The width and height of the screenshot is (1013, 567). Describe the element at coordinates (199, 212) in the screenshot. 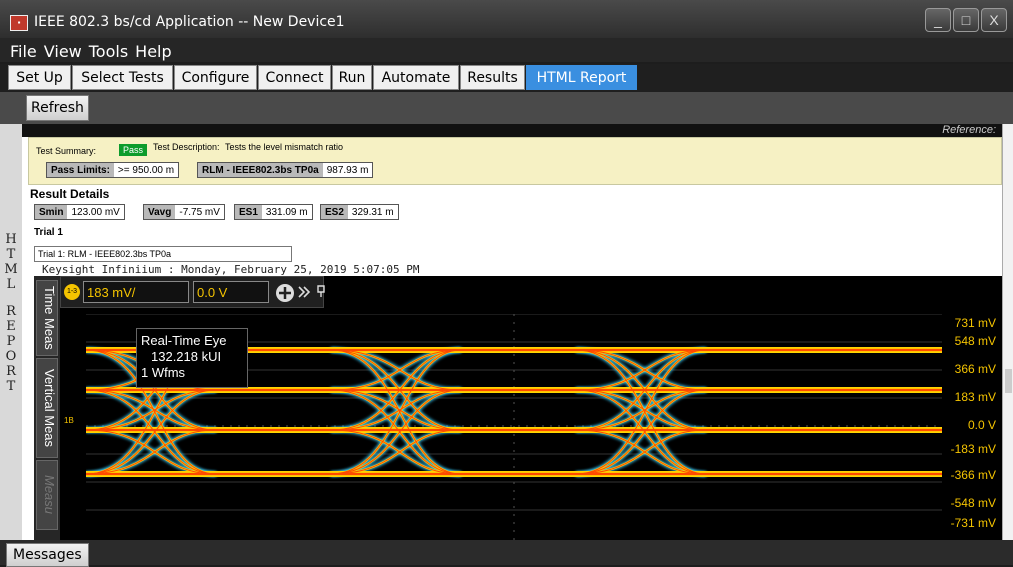

I see `vavg-value: -7.75 mV` at that location.